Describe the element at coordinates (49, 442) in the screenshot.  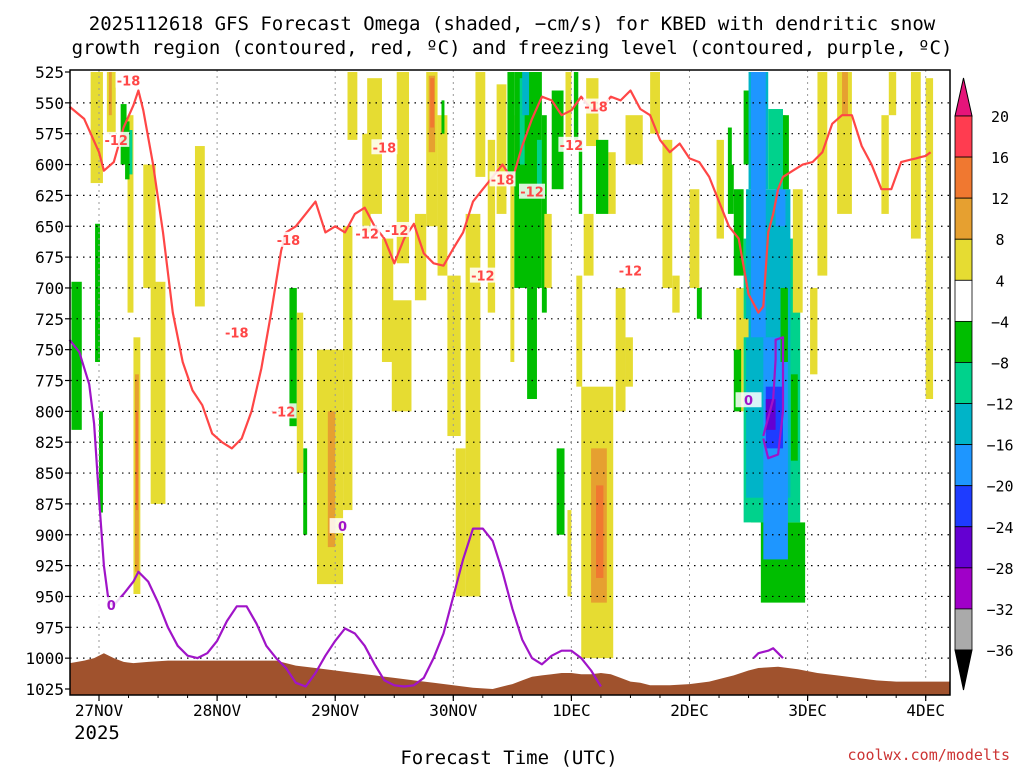
I see `y-tick-label: 825` at that location.